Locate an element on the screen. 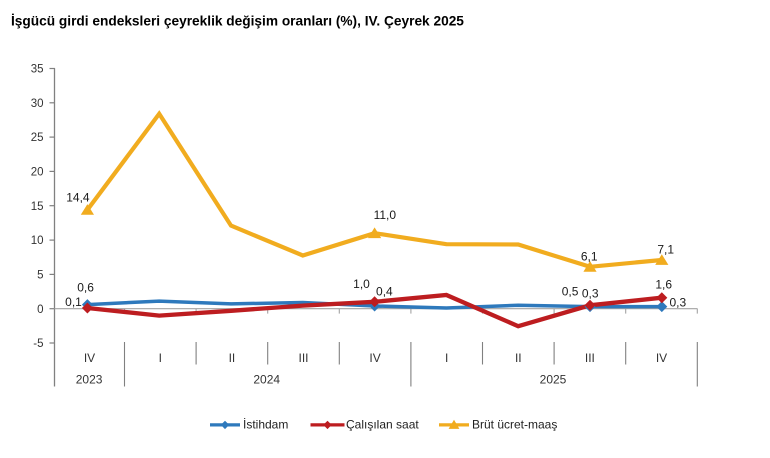  svg-text: 30 is located at coordinates (37, 104).